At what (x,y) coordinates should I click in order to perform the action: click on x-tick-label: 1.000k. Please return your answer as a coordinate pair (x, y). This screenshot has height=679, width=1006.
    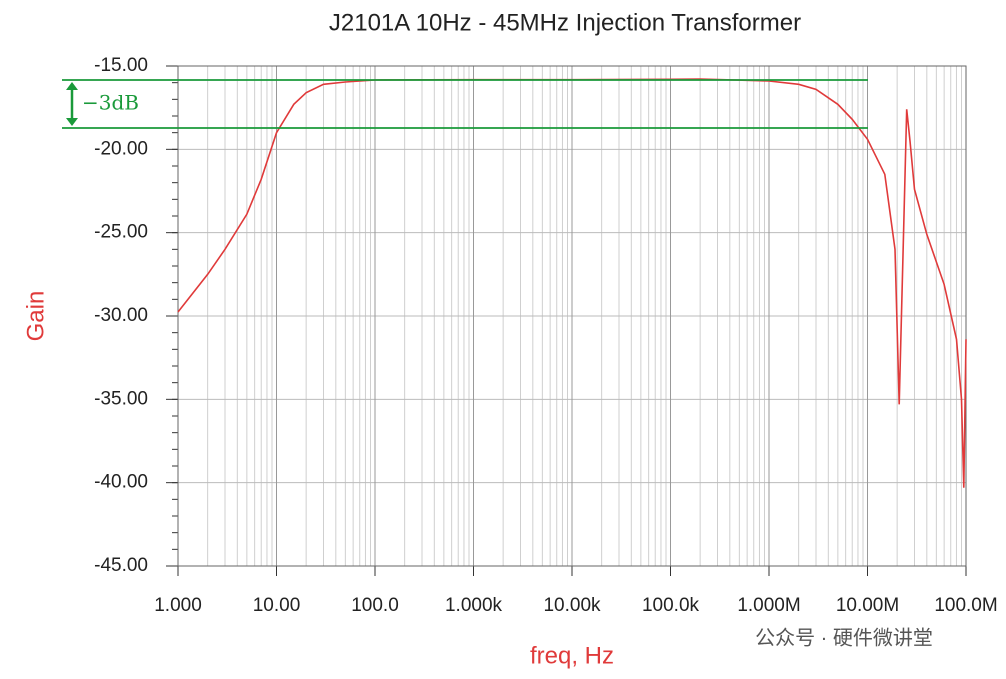
    Looking at the image, I should click on (474, 605).